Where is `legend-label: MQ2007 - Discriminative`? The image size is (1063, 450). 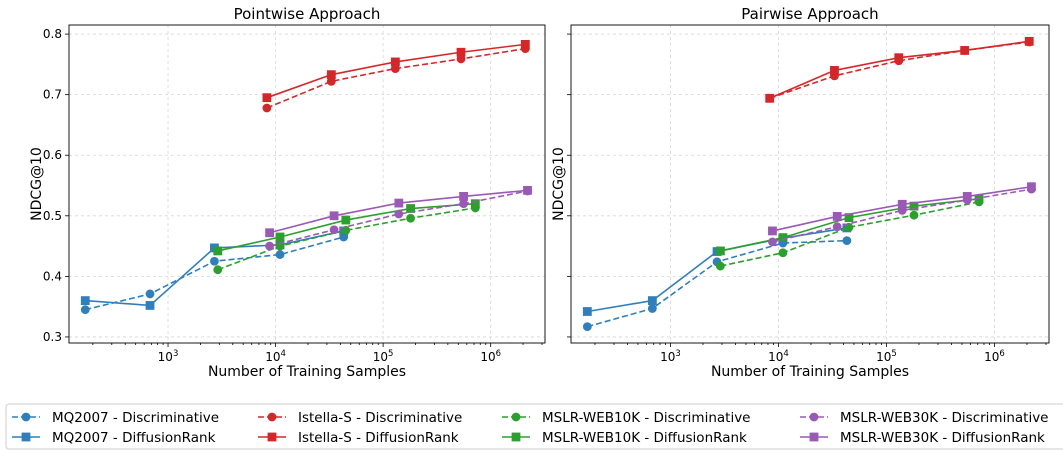
legend-label: MQ2007 - Discriminative is located at coordinates (135, 418).